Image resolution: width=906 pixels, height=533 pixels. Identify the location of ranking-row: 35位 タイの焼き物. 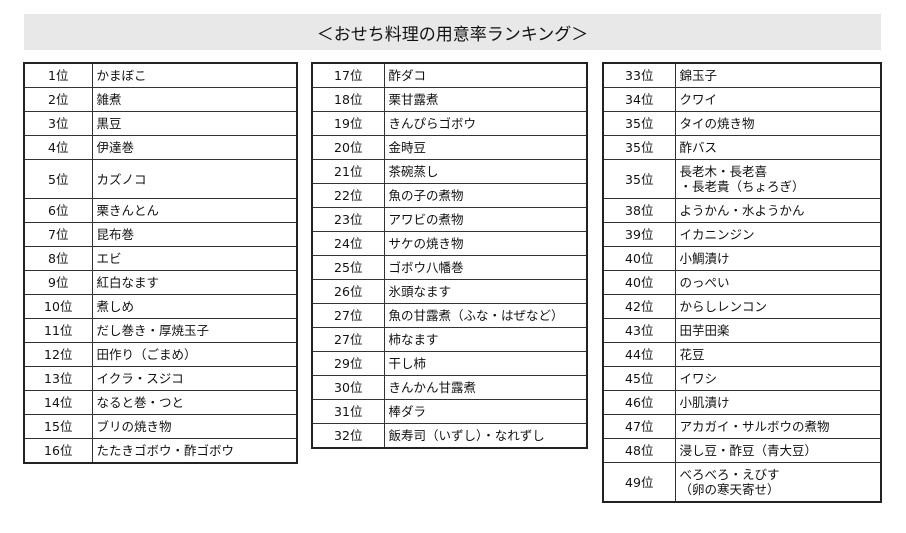
(742, 123).